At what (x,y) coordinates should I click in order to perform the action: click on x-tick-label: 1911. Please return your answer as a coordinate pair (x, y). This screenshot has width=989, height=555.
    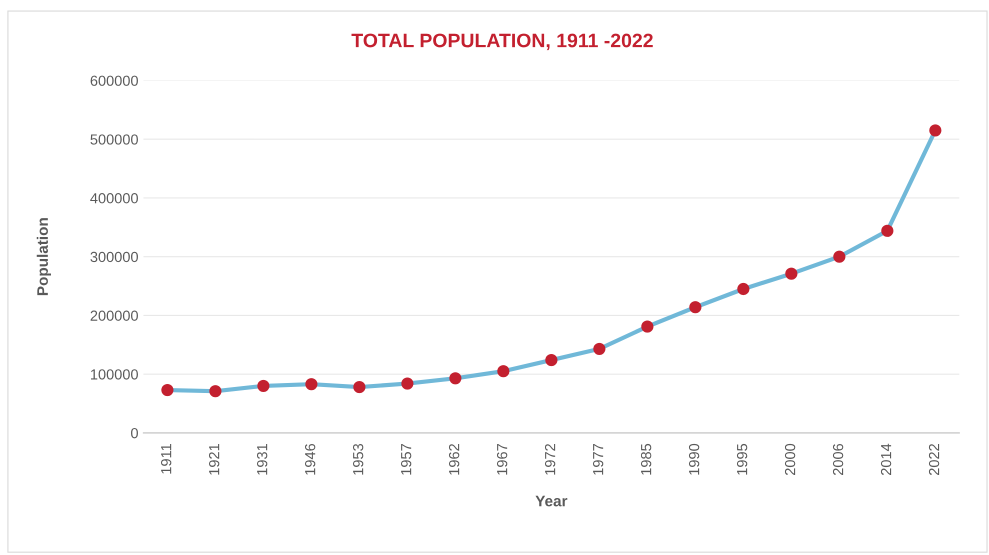
    Looking at the image, I should click on (166, 459).